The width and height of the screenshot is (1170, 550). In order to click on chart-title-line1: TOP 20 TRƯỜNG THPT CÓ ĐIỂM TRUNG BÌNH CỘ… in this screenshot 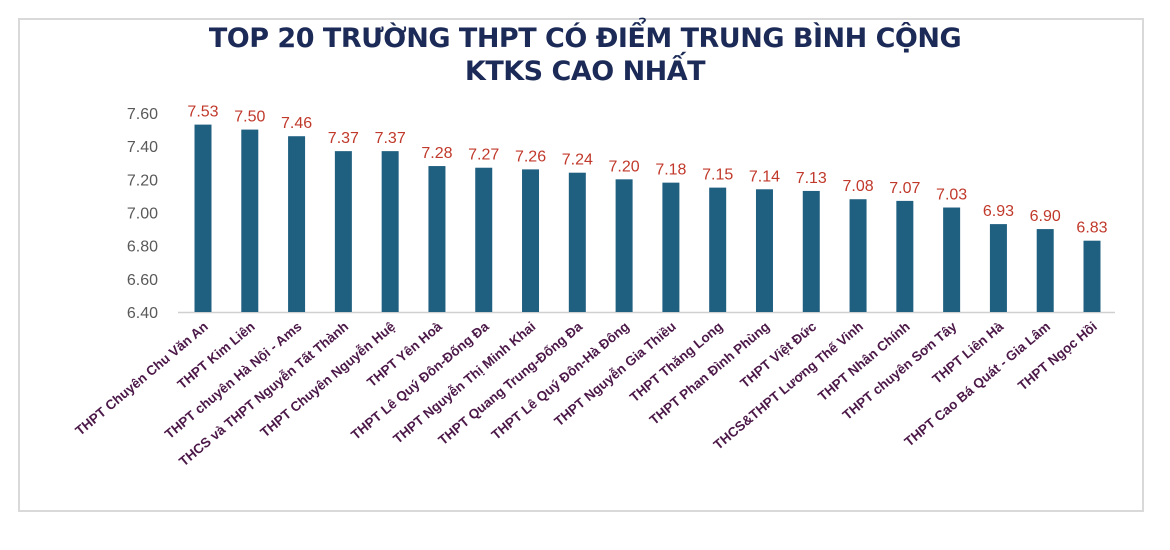, I will do `click(585, 38)`.